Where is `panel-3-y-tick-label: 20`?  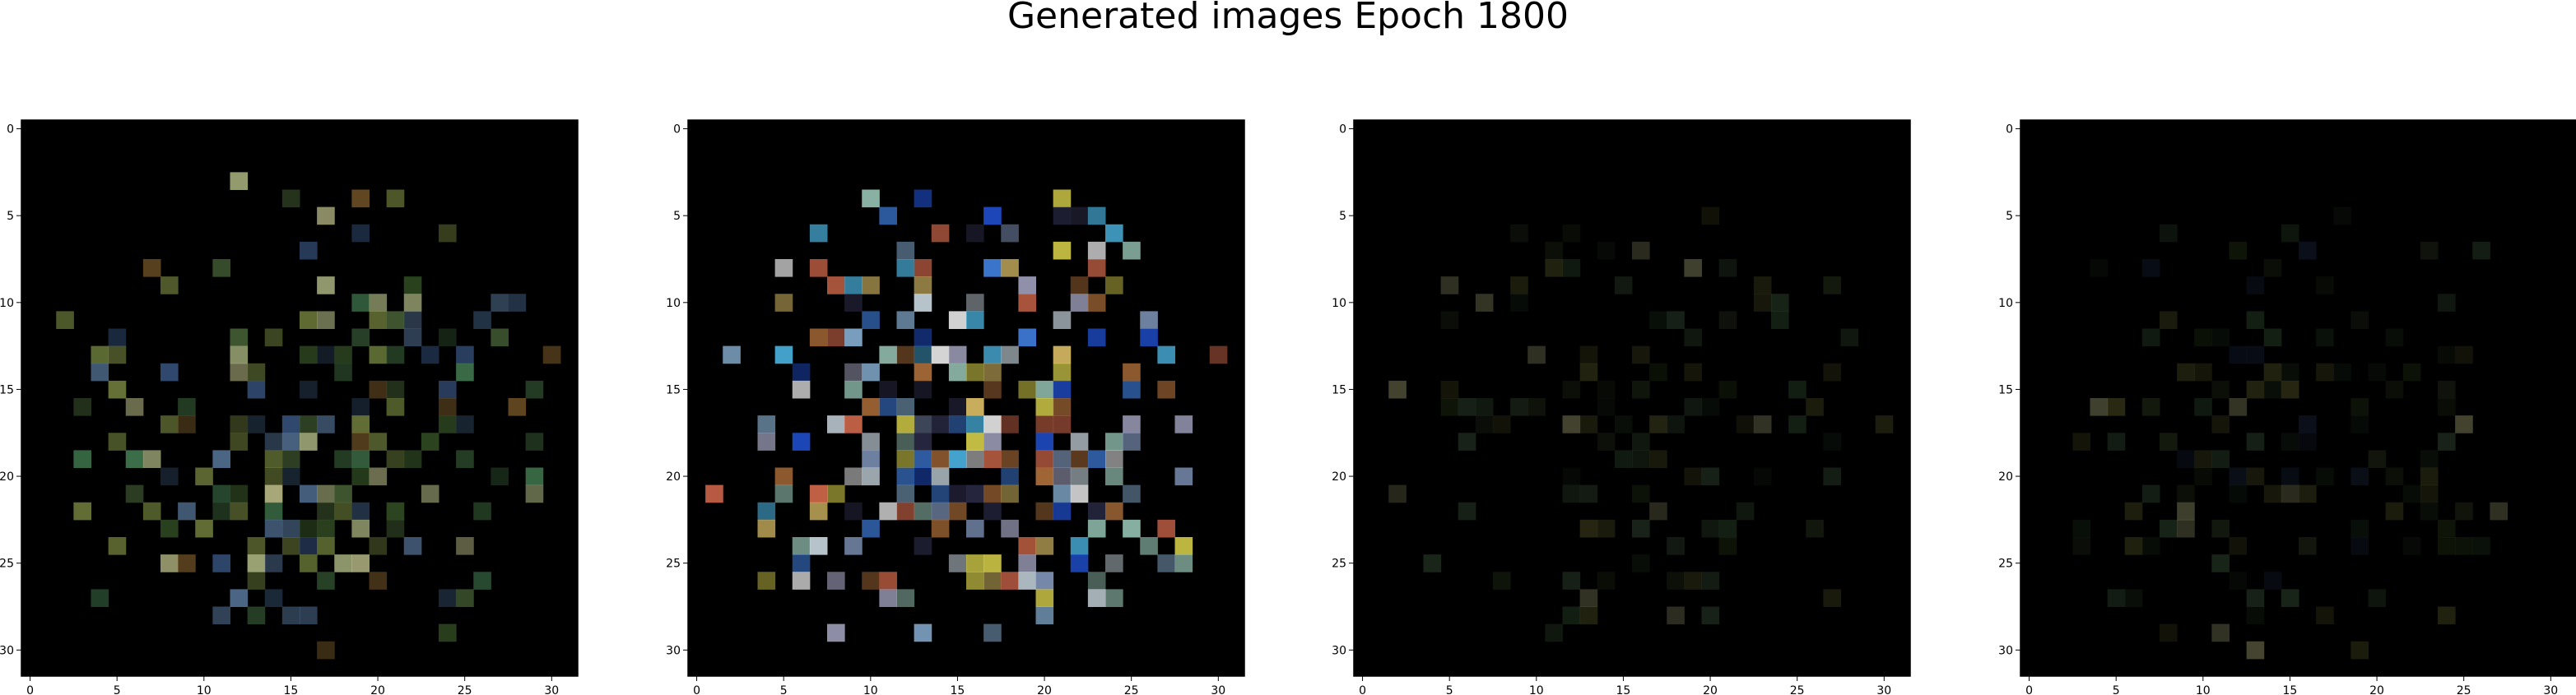 panel-3-y-tick-label: 20 is located at coordinates (1339, 477).